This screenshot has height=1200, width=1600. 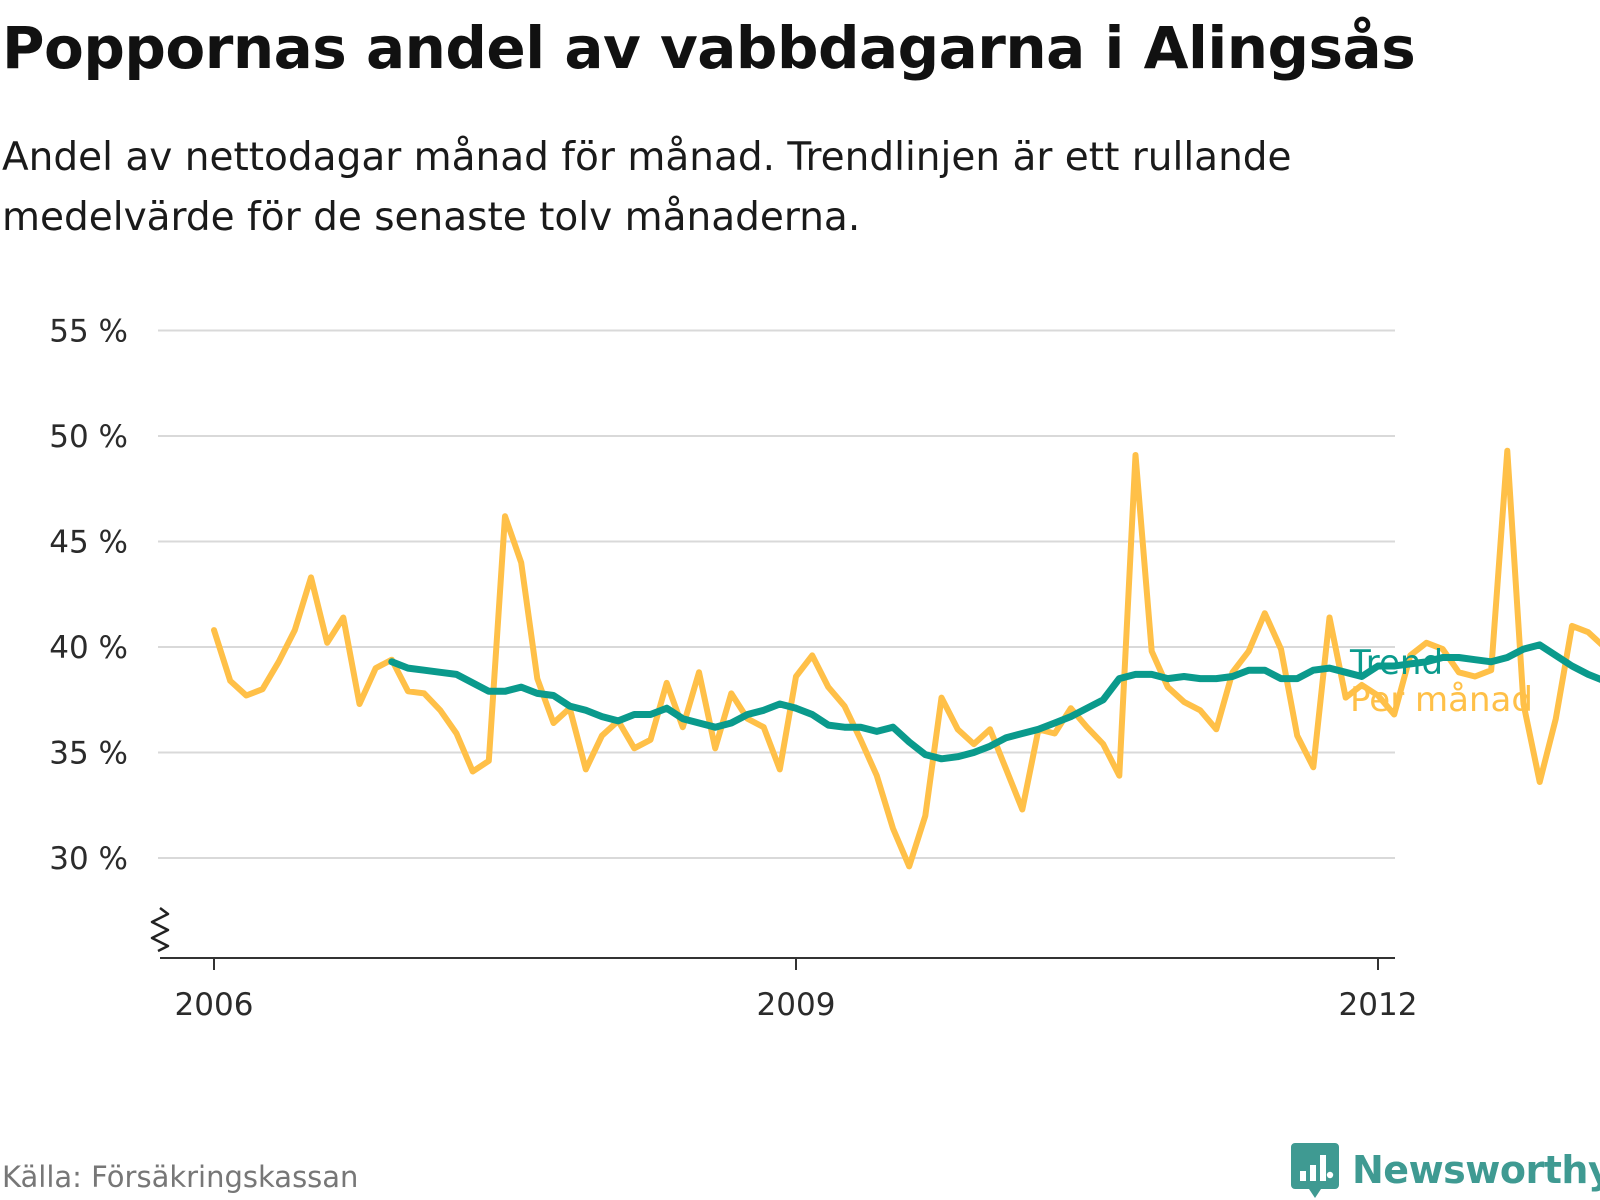 I want to click on legend-label: Per månad, so click(x=1441, y=700).